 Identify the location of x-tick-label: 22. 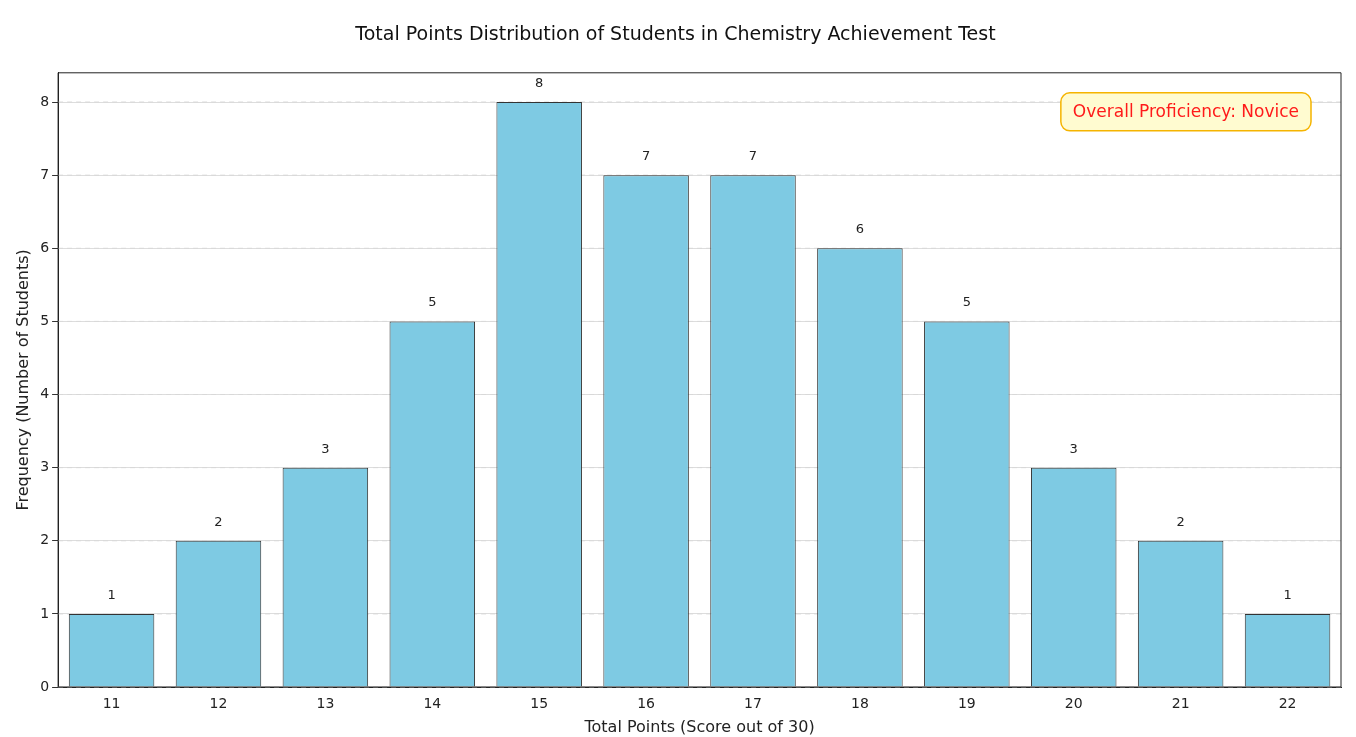
(1287, 703).